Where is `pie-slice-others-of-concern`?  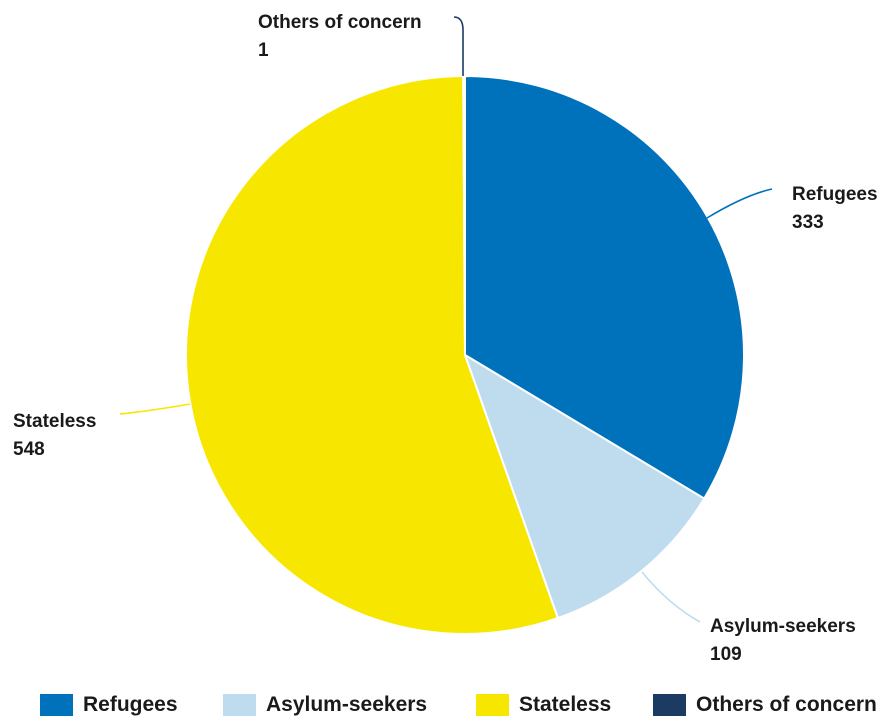 pie-slice-others-of-concern is located at coordinates (464, 215).